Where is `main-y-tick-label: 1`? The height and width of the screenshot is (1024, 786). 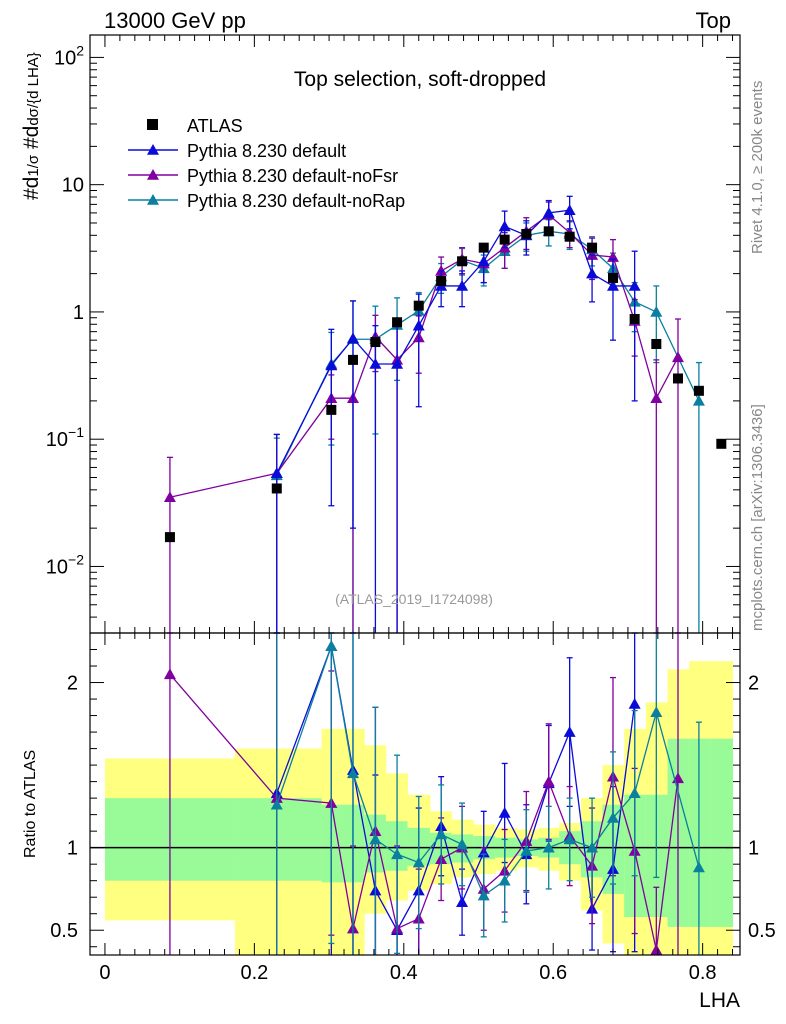 main-y-tick-label: 1 is located at coordinates (78, 313).